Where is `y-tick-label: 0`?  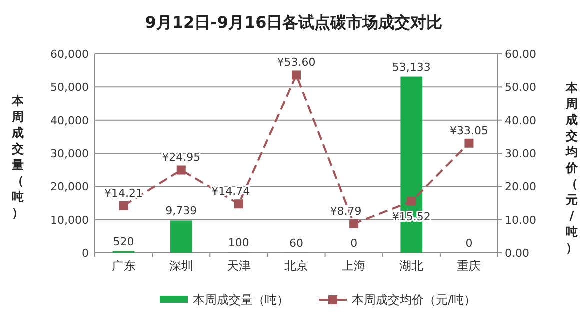
y-tick-label: 0 is located at coordinates (85, 253).